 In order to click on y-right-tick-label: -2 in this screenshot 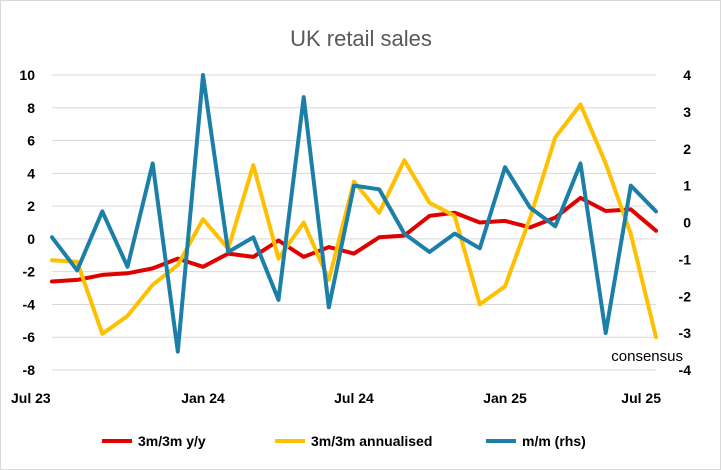, I will do `click(685, 296)`.